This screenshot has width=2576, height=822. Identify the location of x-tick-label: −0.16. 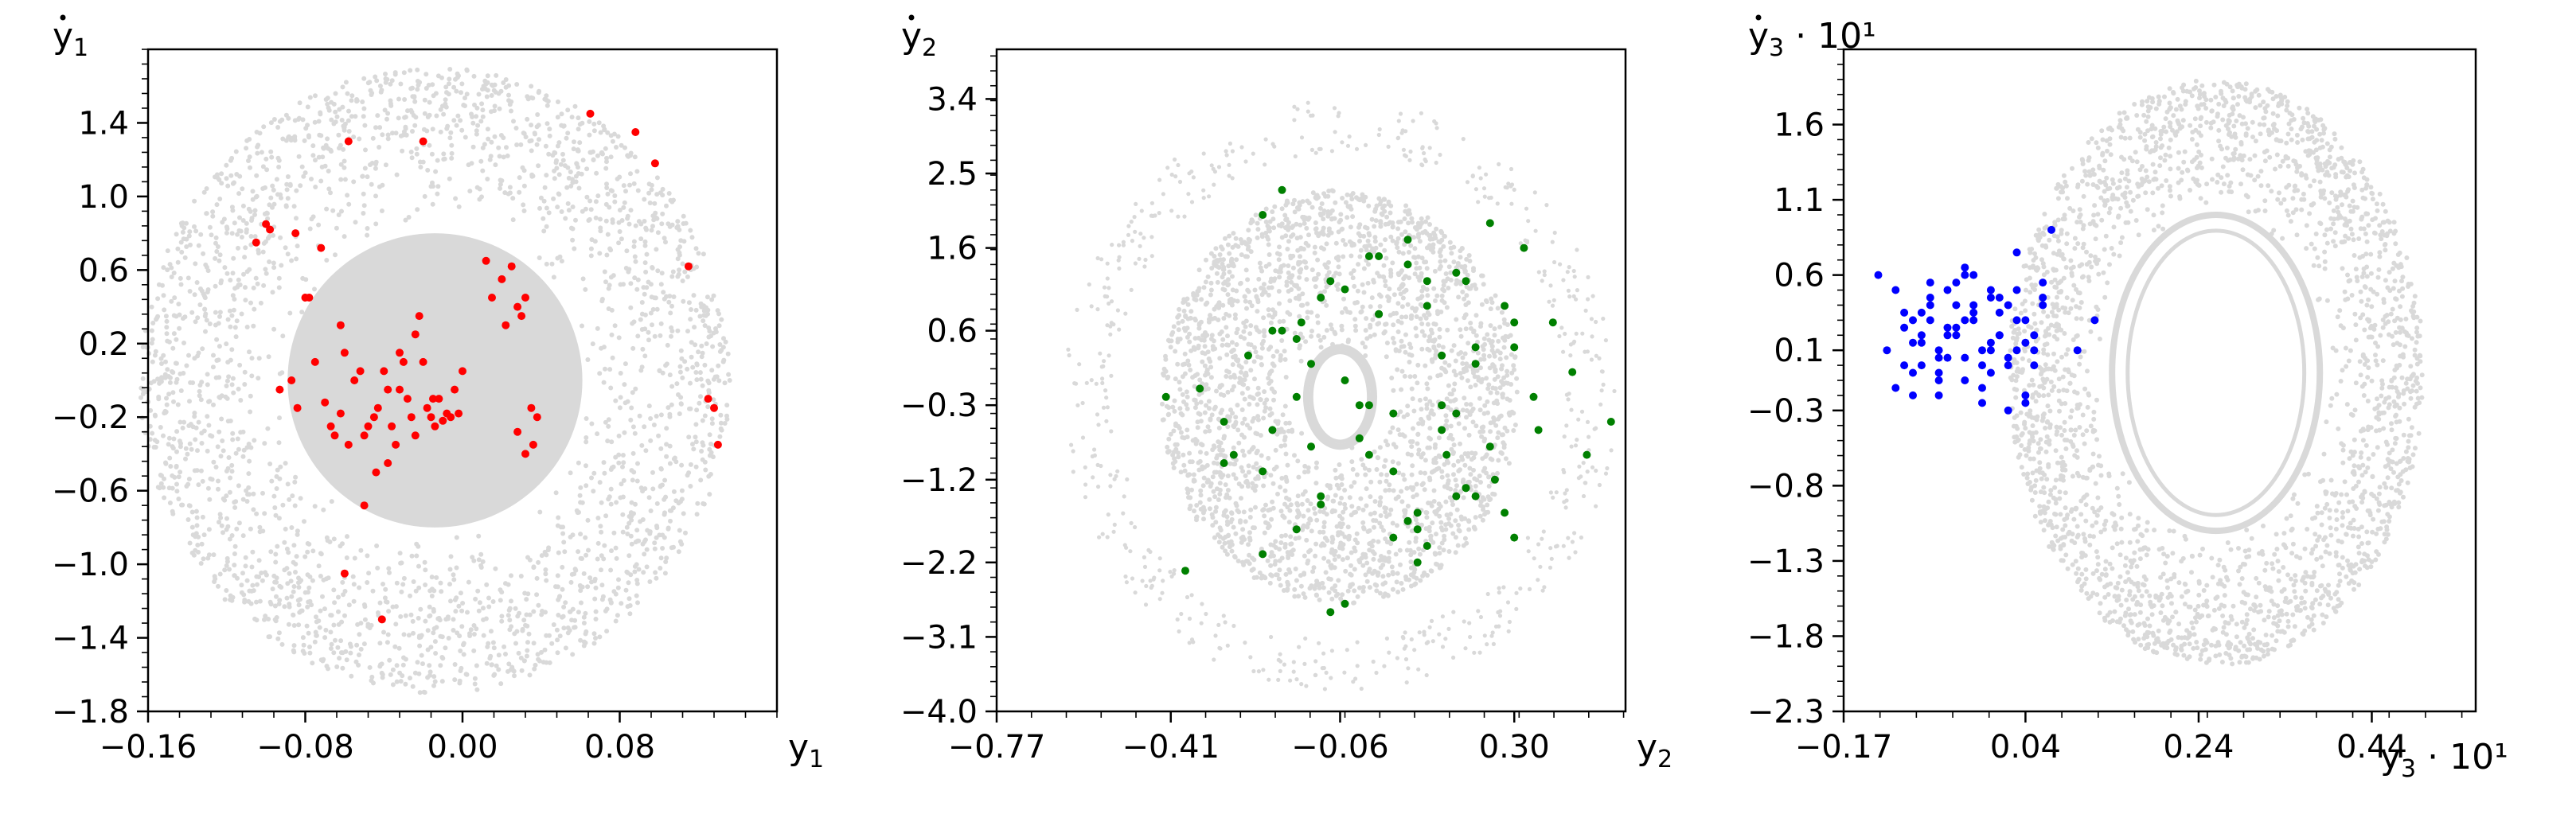
(148, 748).